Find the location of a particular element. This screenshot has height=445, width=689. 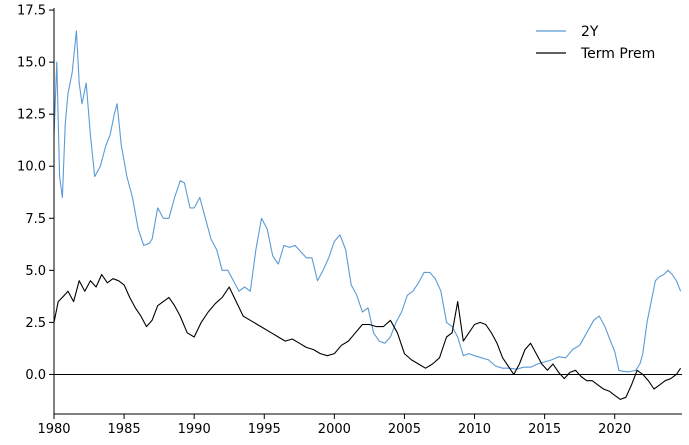

y-tick-label: 2.5 is located at coordinates (35, 323).